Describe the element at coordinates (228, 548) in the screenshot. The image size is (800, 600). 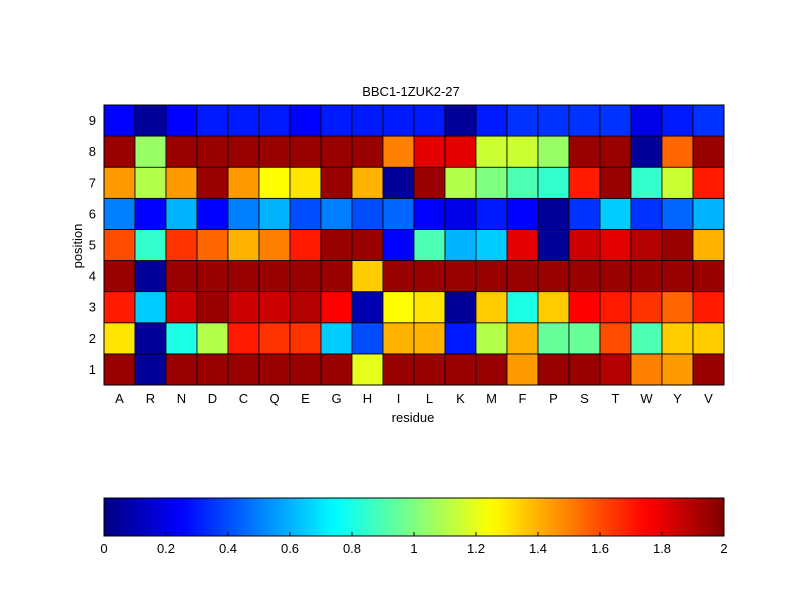
I see `colorbar-tick-label: 0.4` at that location.